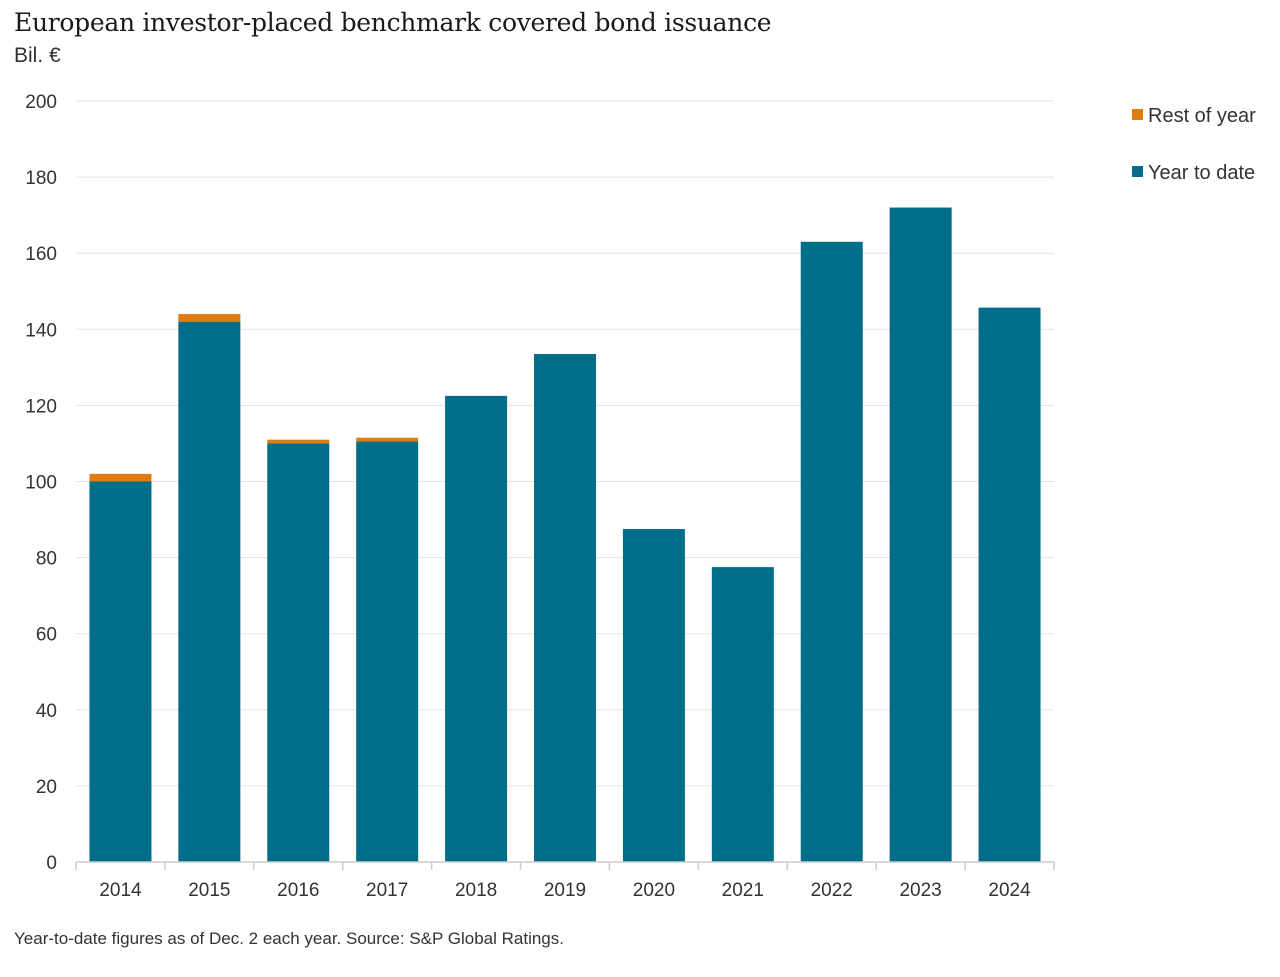 The image size is (1280, 977). What do you see at coordinates (1194, 144) in the screenshot?
I see `legend: Rest of year Year to date` at bounding box center [1194, 144].